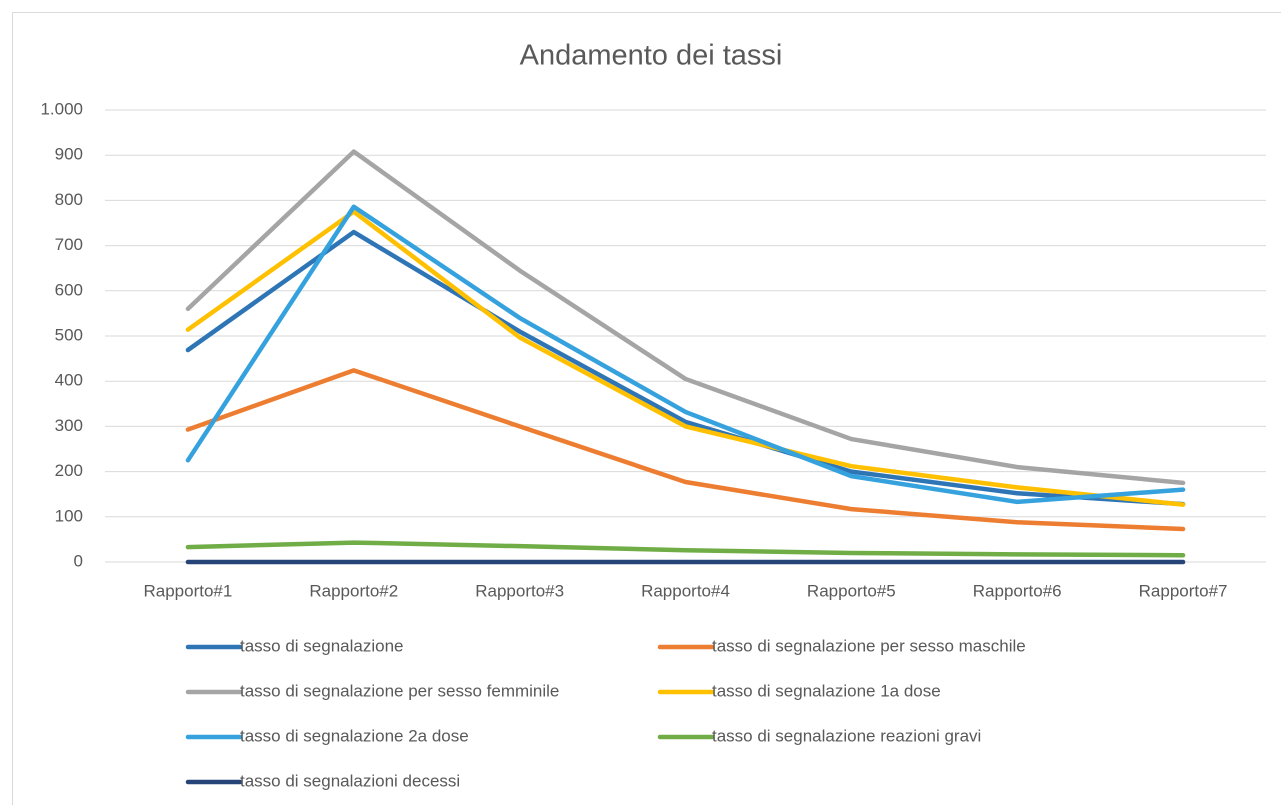  I want to click on y-tick-label: 300, so click(69, 425).